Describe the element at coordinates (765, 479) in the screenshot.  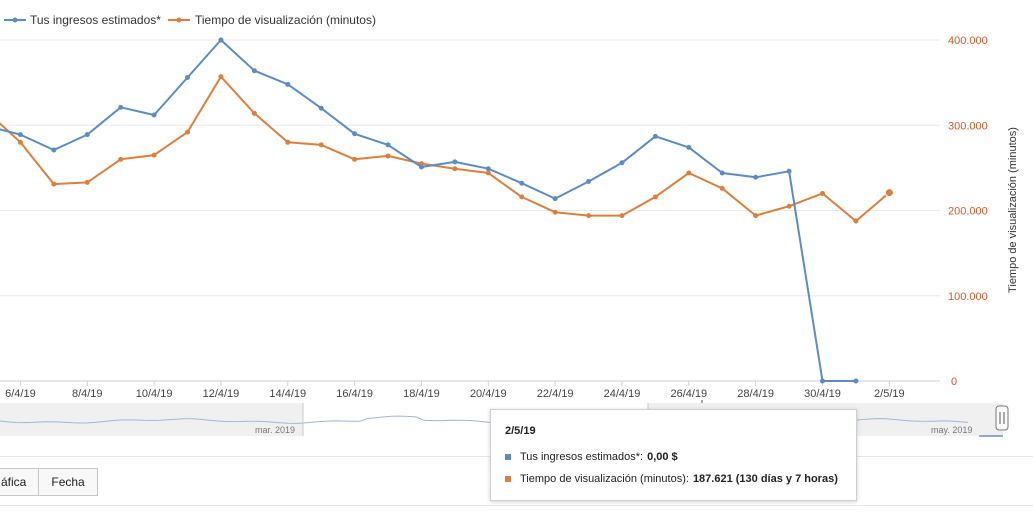
I see `tooltip-tiempo-value: 187.621 (130 días y 7 horas)` at that location.